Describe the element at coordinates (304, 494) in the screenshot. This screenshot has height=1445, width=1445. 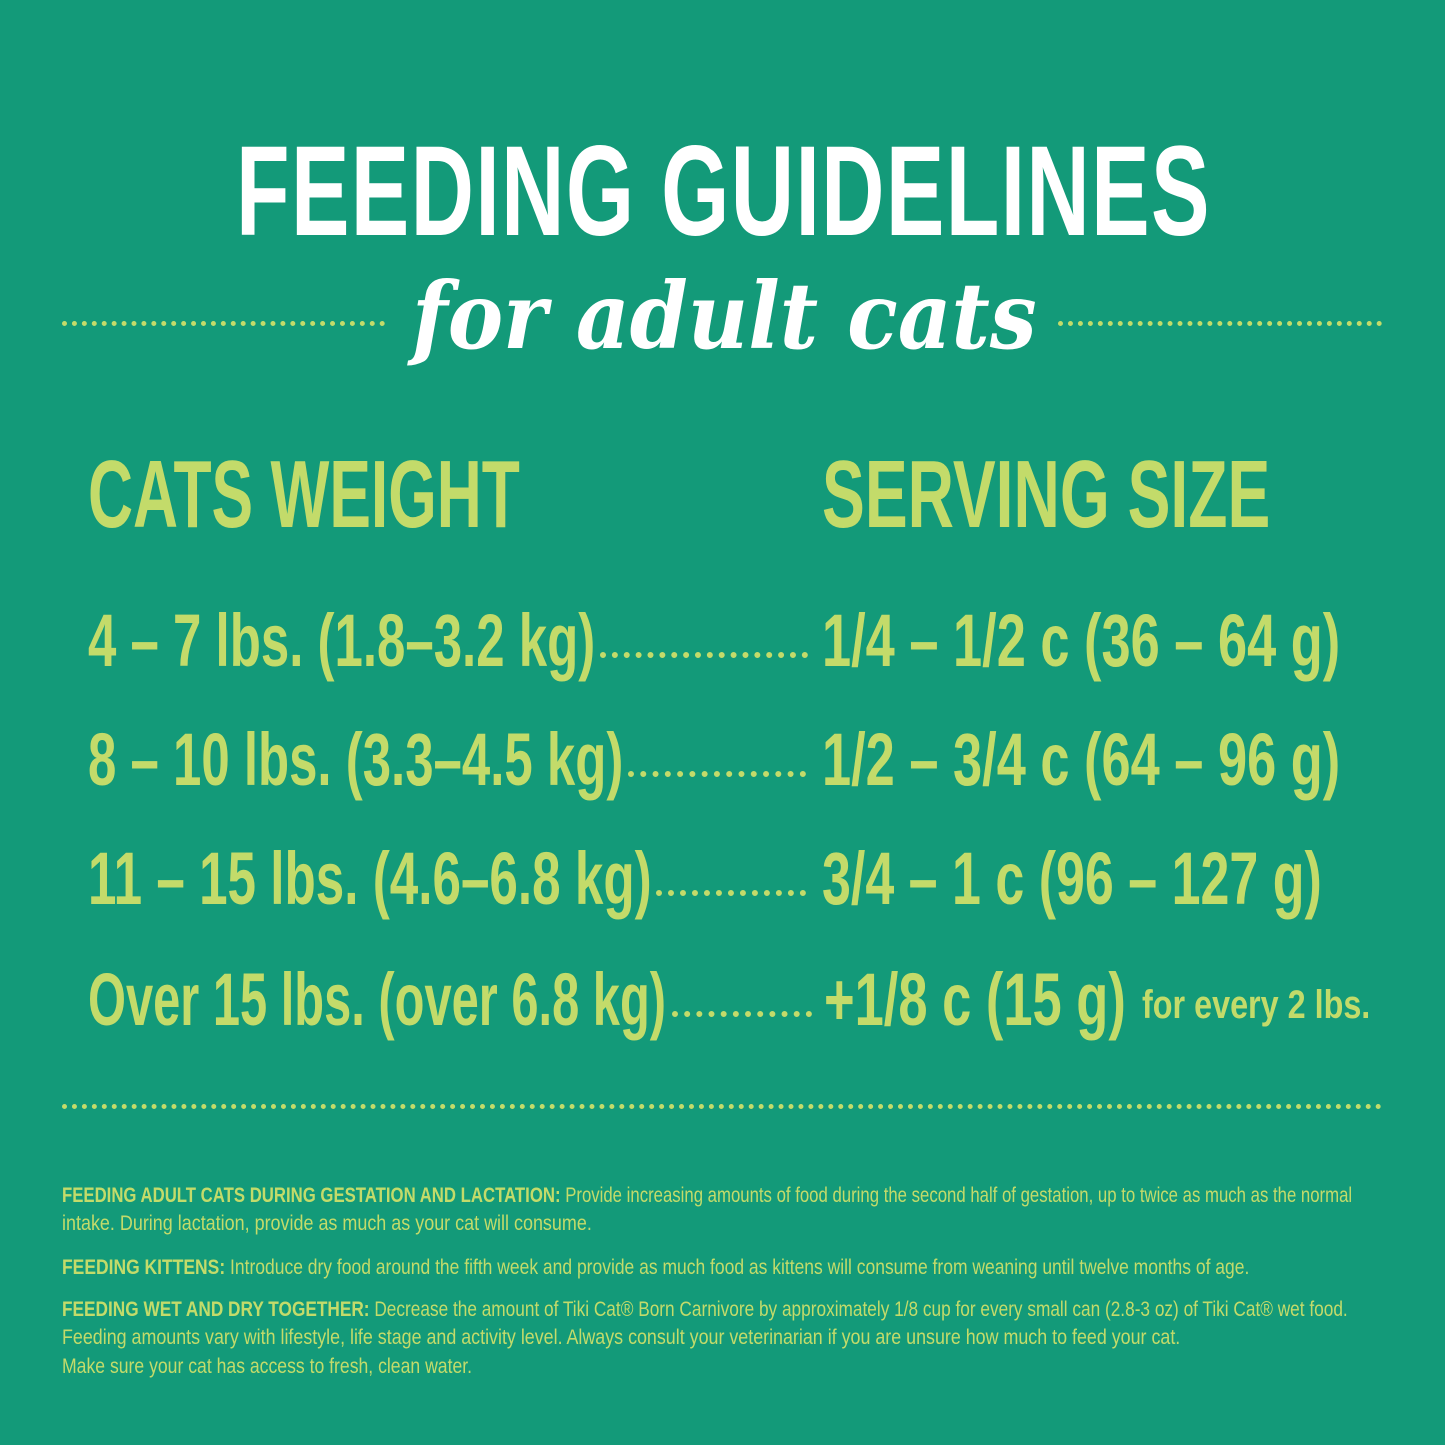
I see `header-cats-weight: CATS WEIGHT` at that location.